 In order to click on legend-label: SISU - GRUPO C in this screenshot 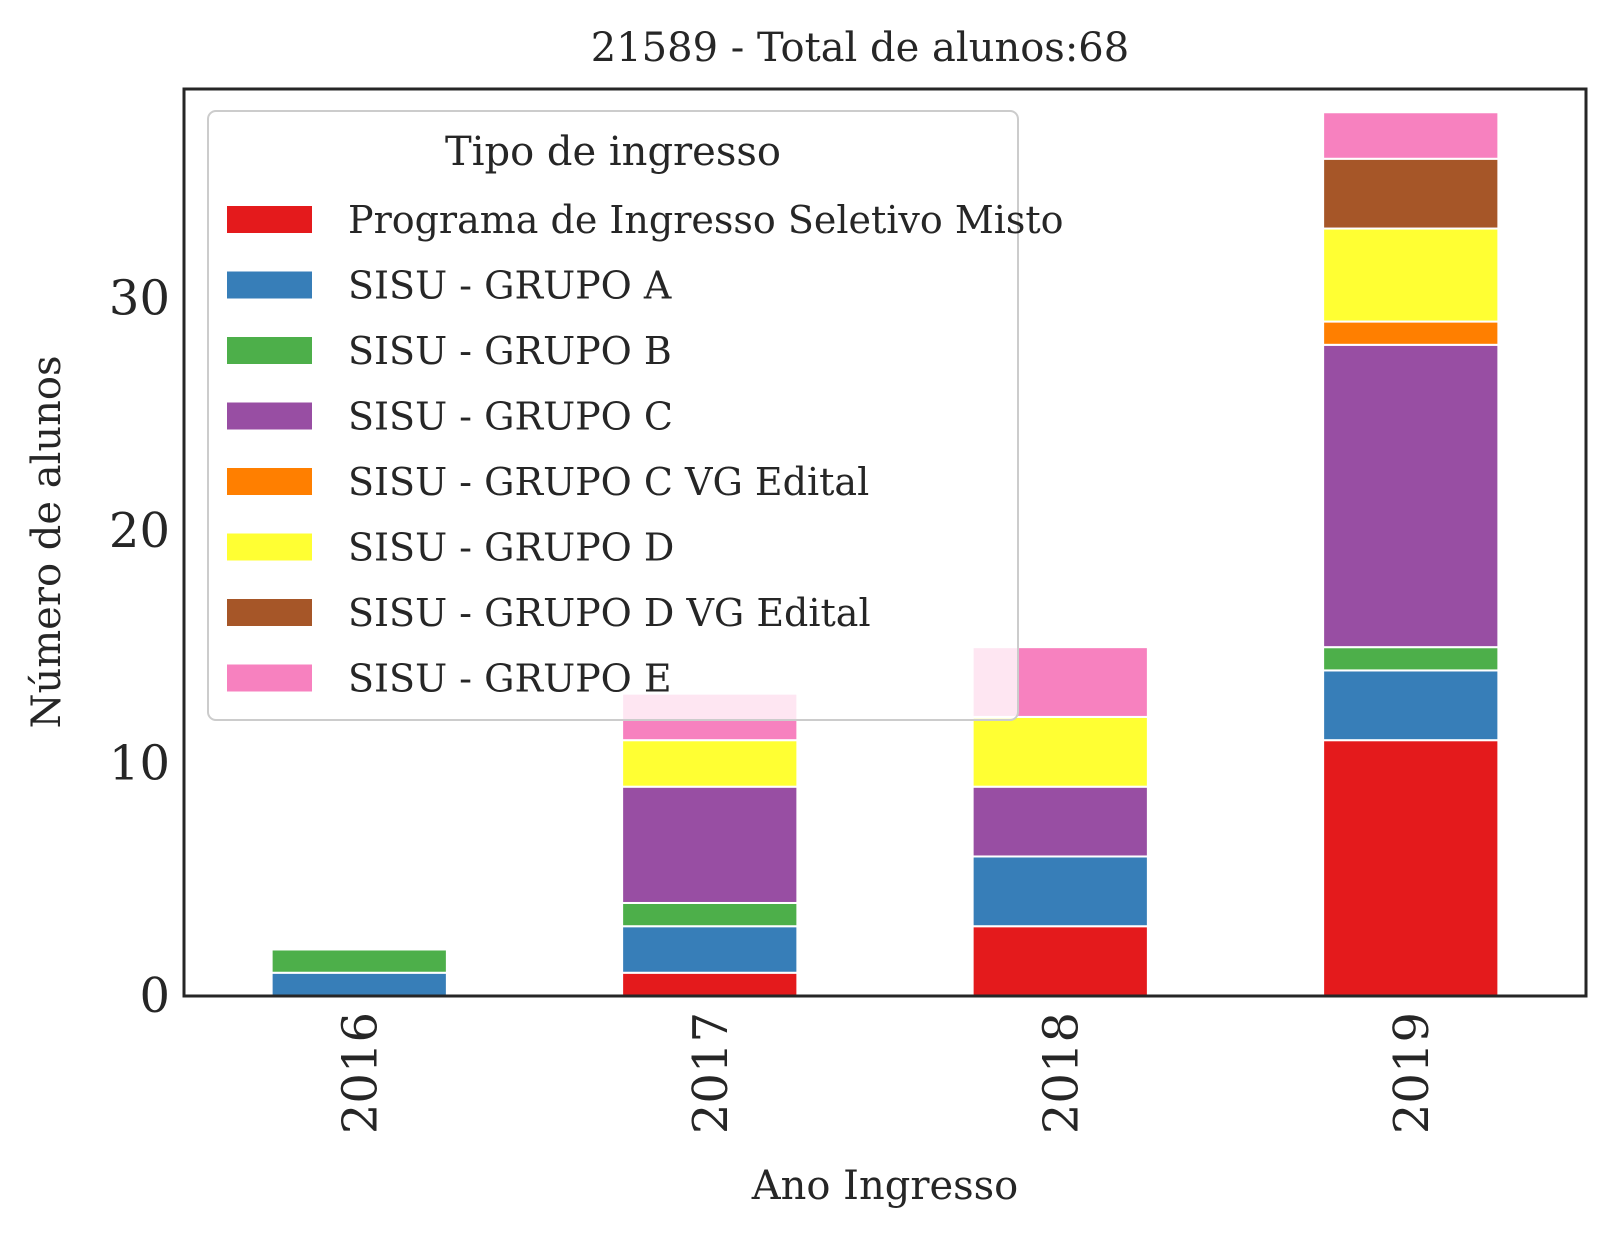, I will do `click(510, 417)`.